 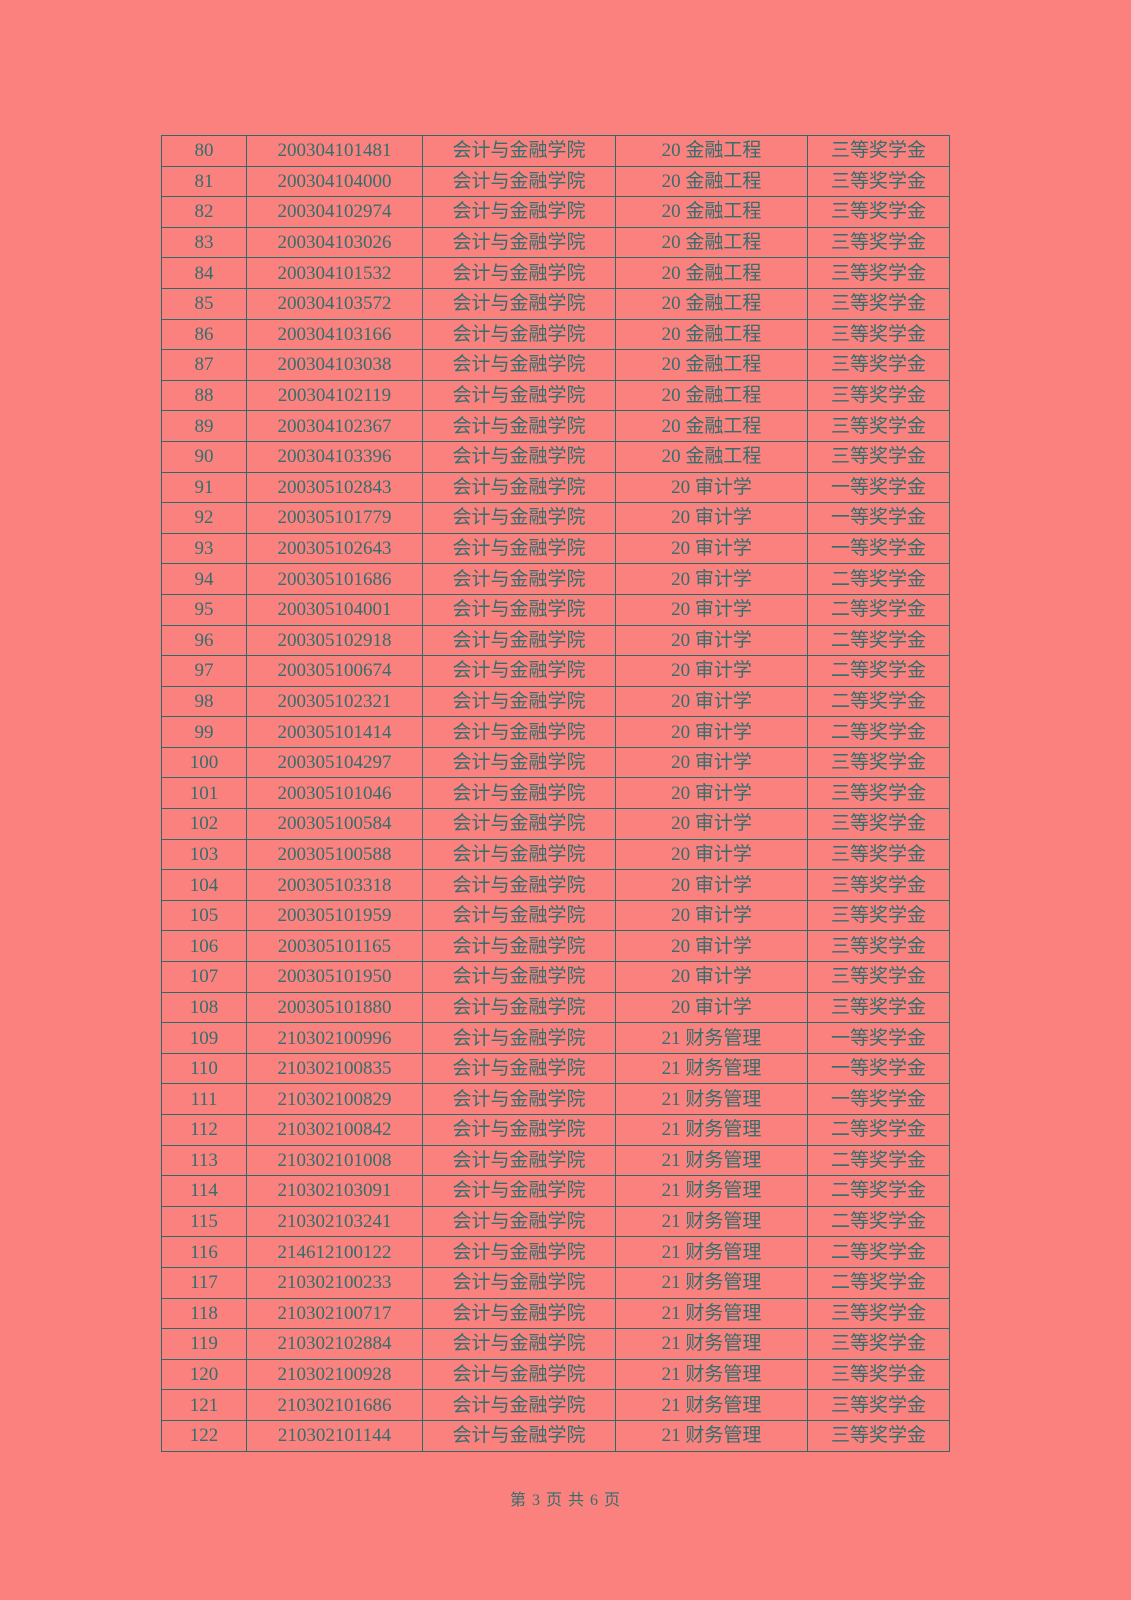 I want to click on table-row: 118 210302100717 会计与金融学院 21 财务管理 三等奖学金, so click(x=555, y=1313).